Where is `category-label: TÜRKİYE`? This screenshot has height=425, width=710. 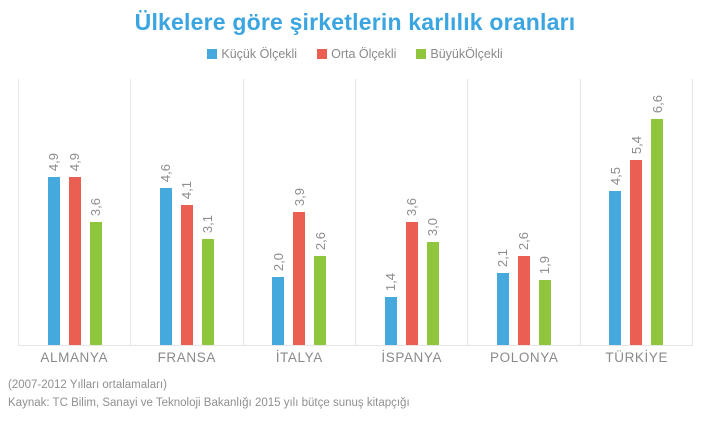 category-label: TÜRKİYE is located at coordinates (637, 357).